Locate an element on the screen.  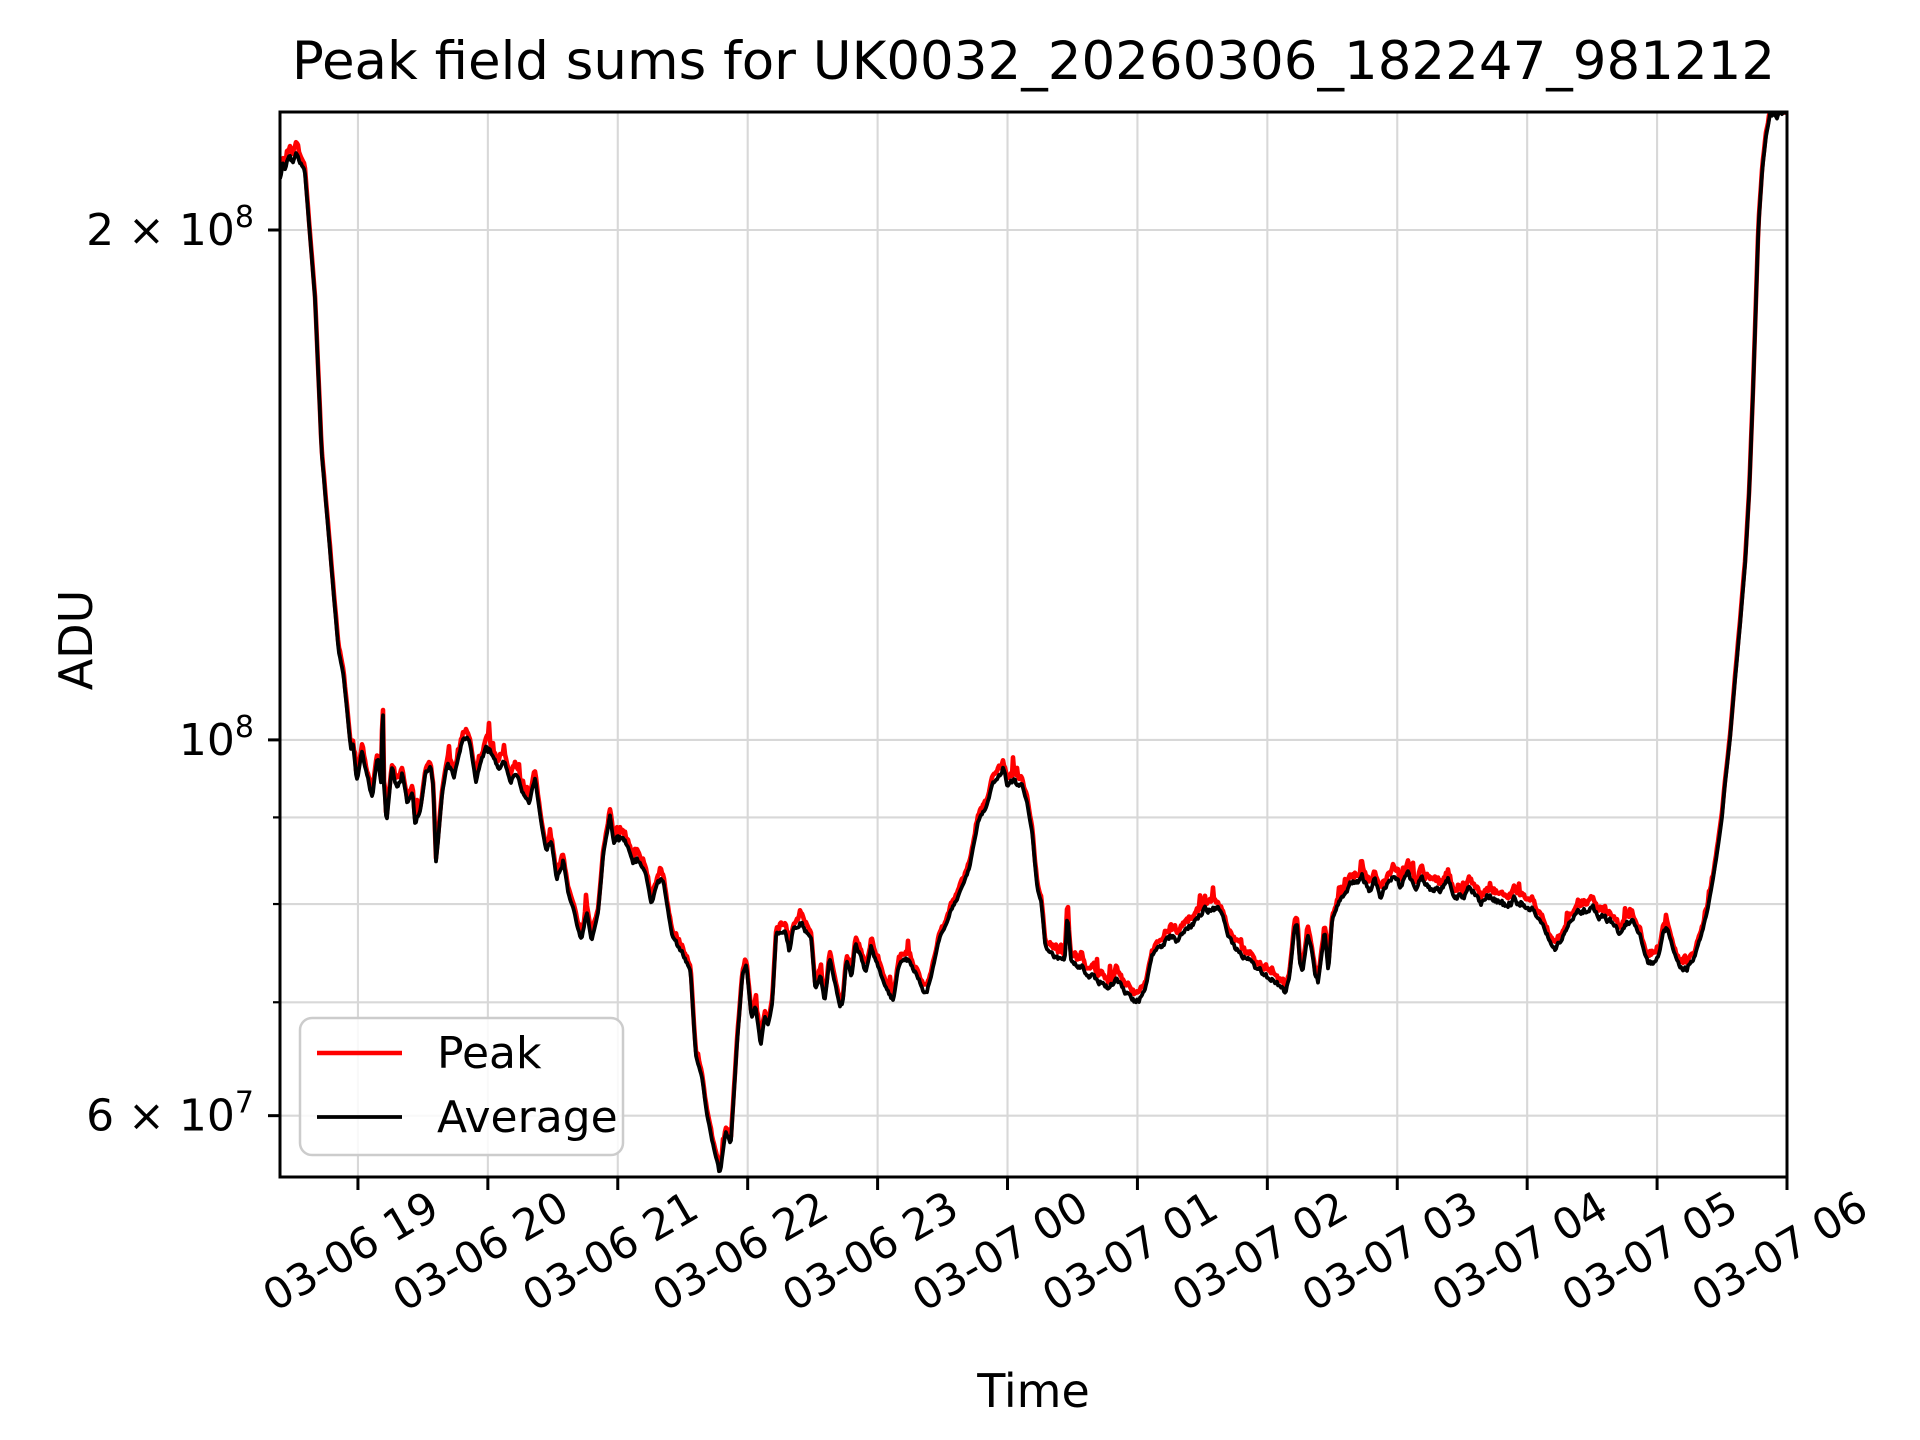
legend: Peak Average is located at coordinates (461, 1086).